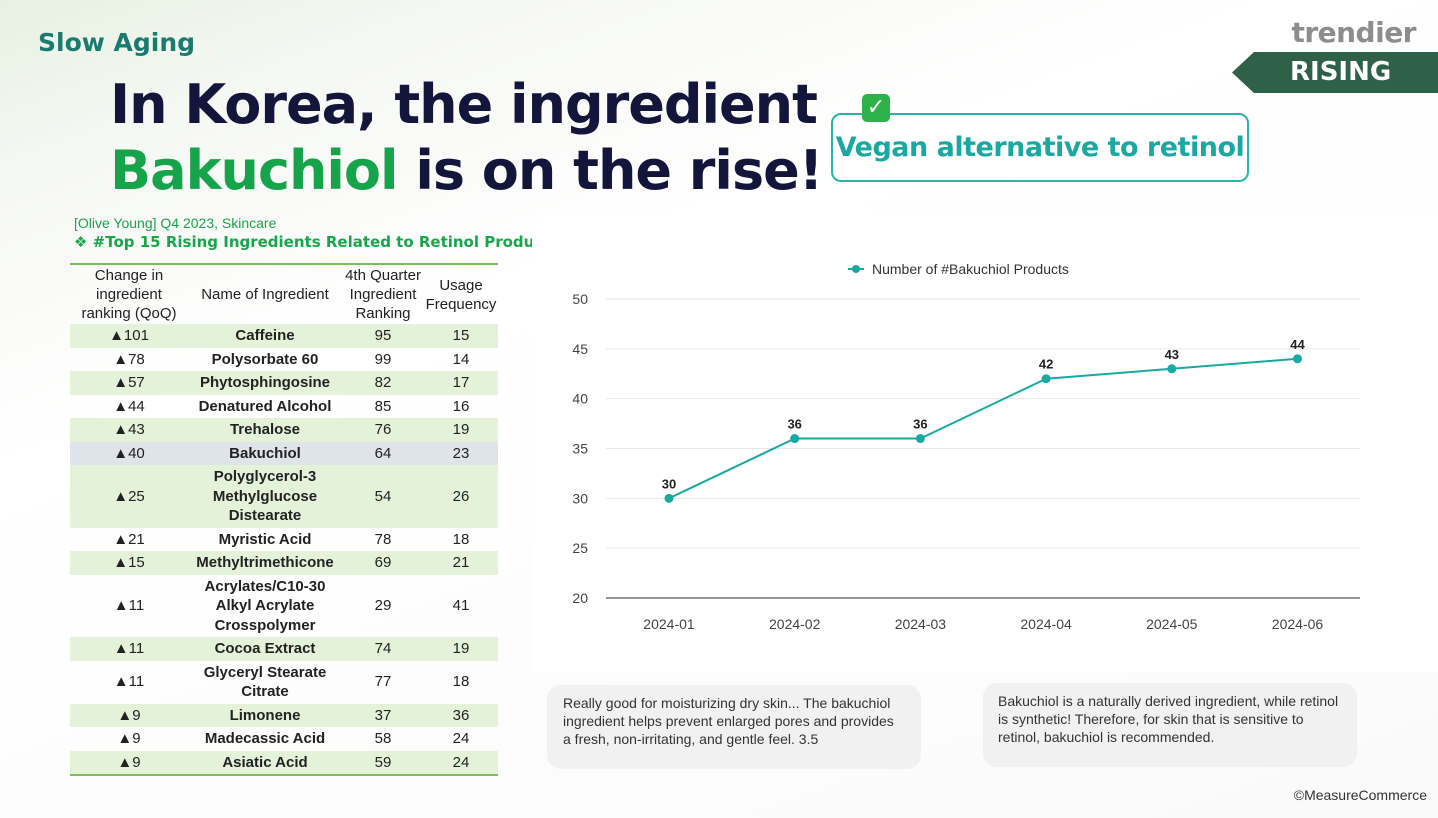 The width and height of the screenshot is (1438, 818). I want to click on cell-usage: 26, so click(461, 496).